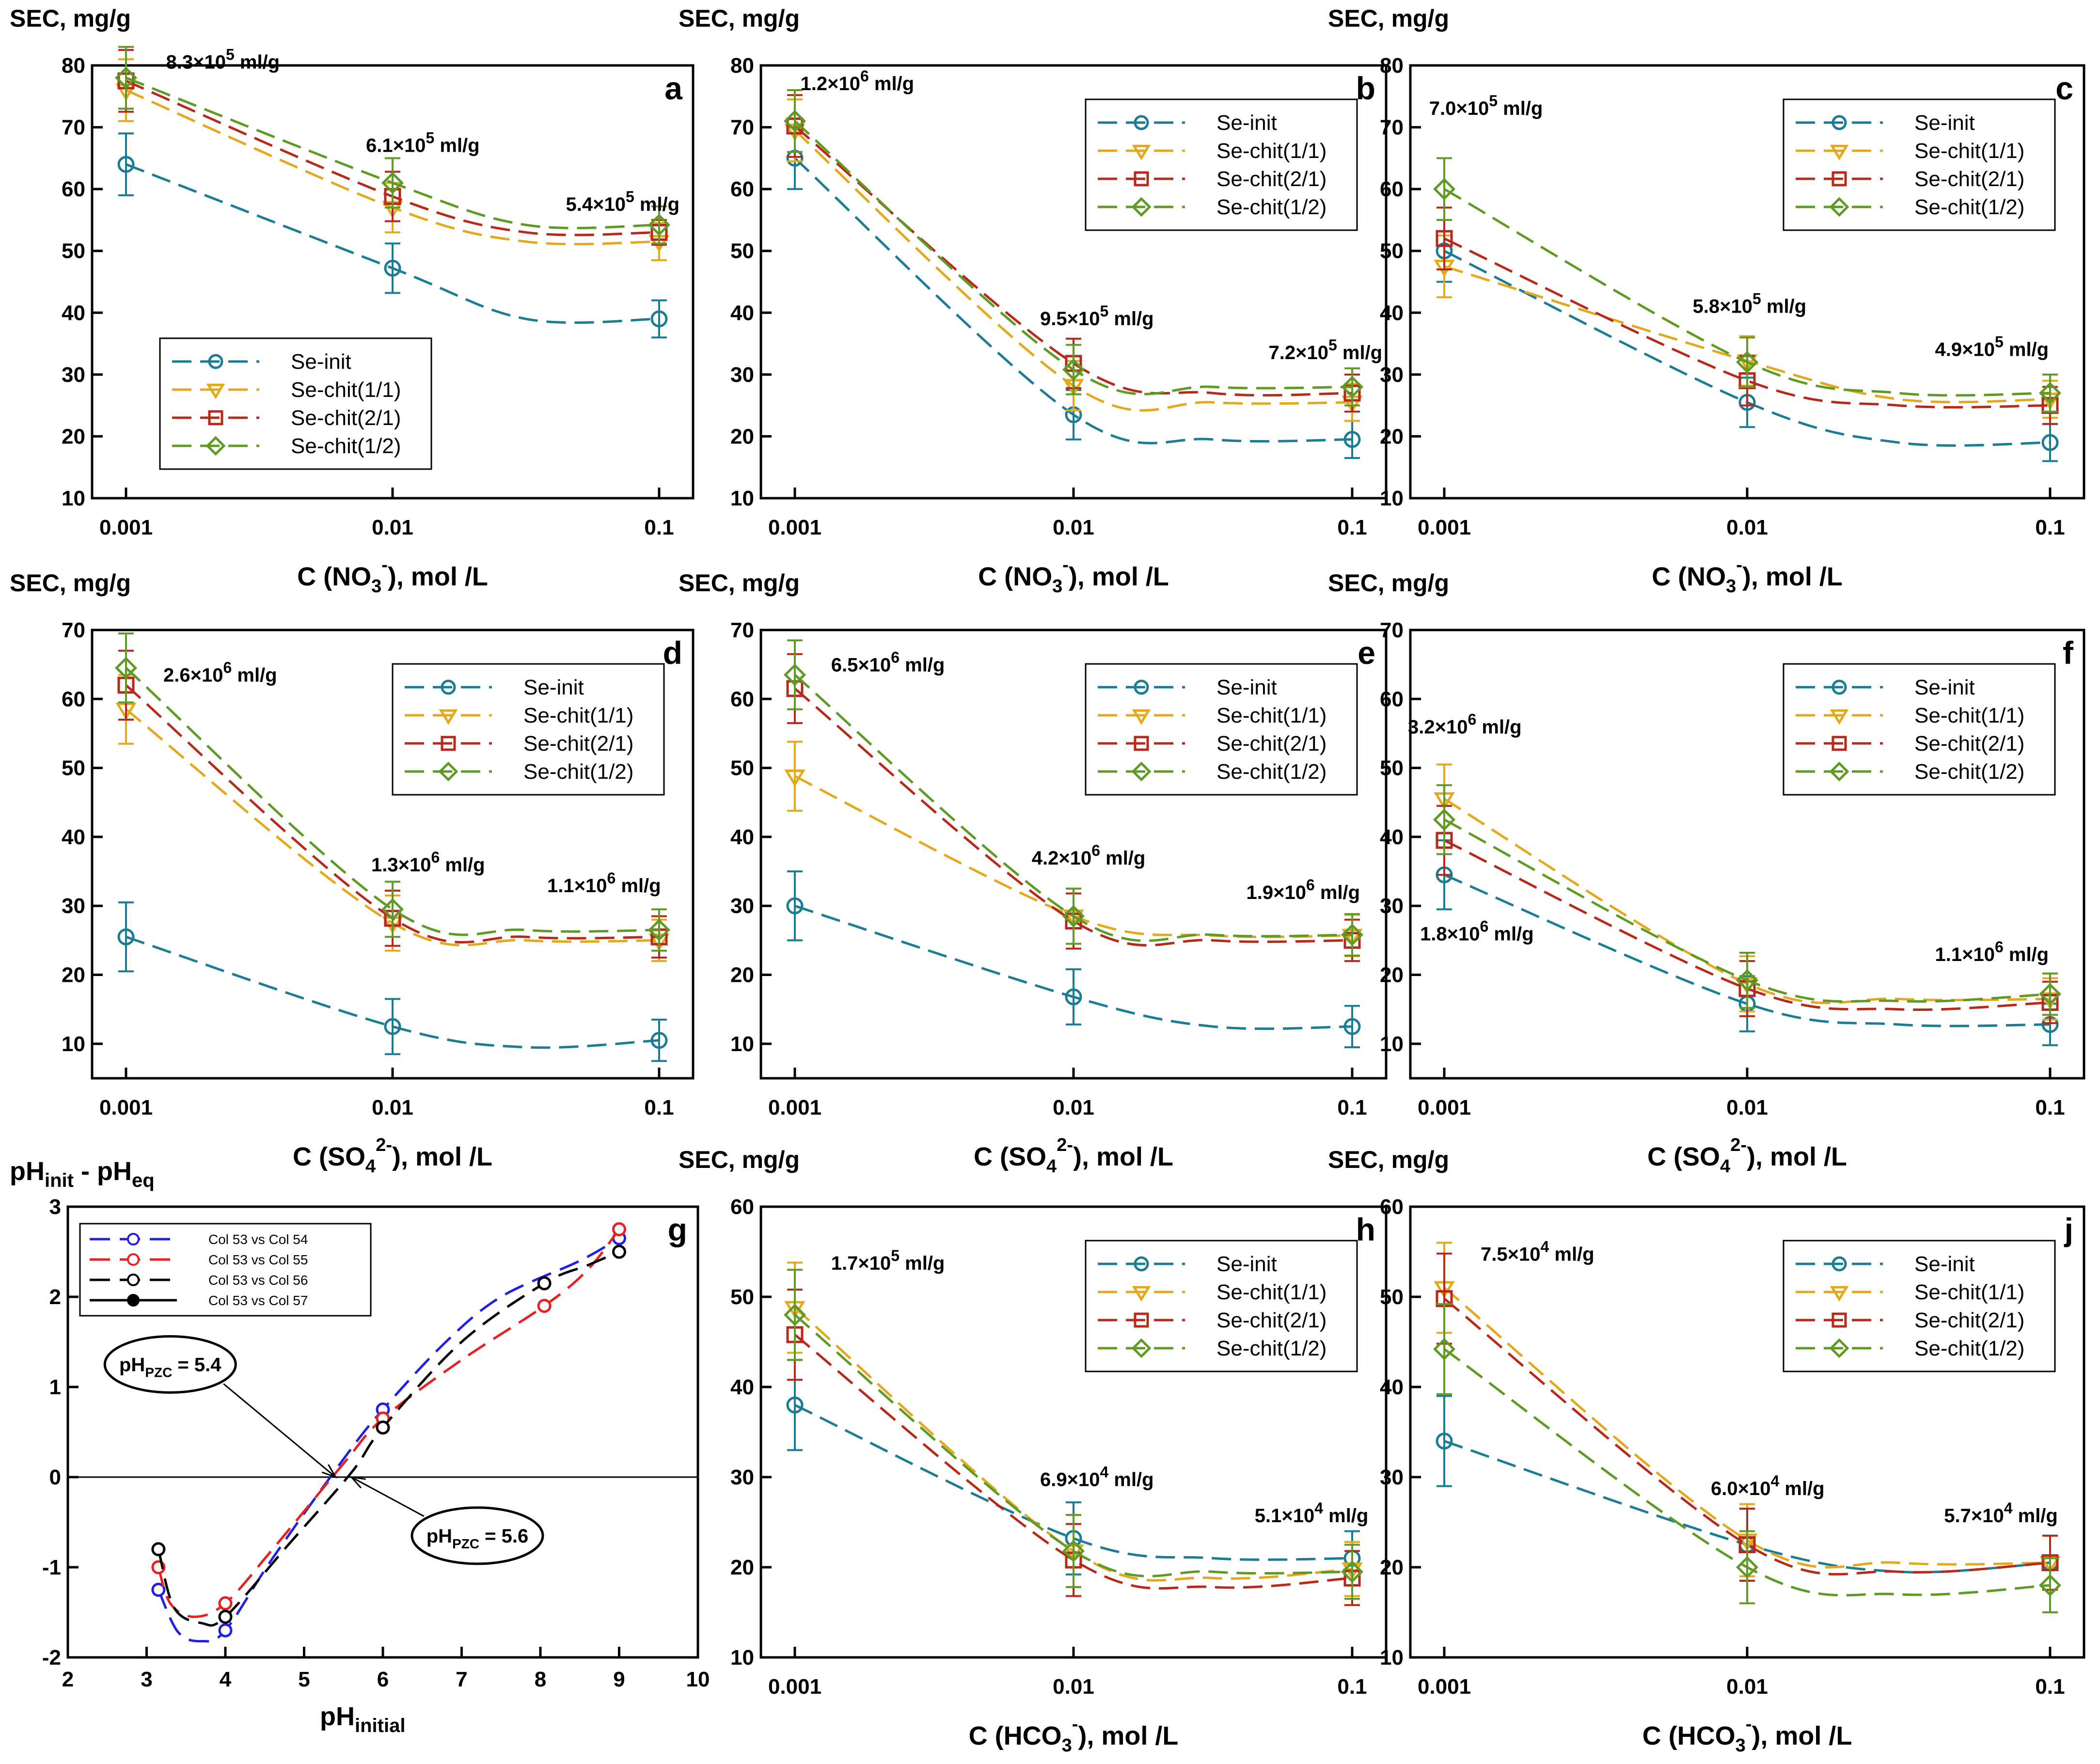 The width and height of the screenshot is (2100, 1764). I want to click on series-se-chit-1-2-, so click(1074, 798).